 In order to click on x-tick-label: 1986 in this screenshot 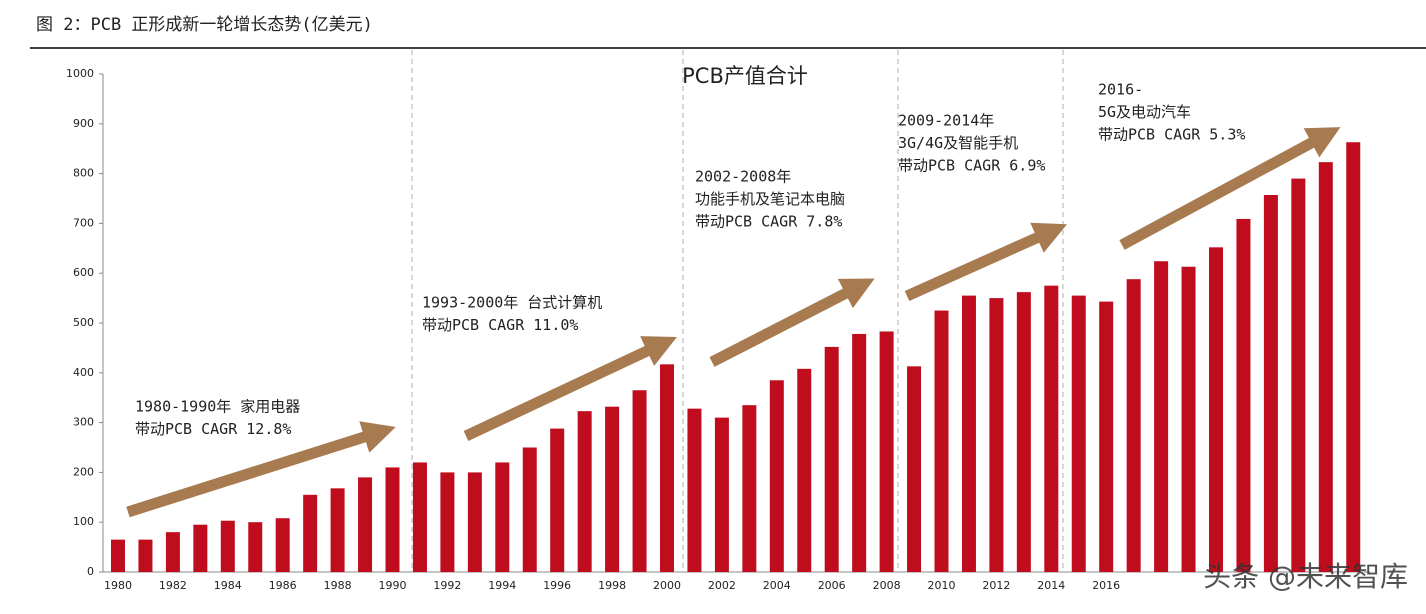, I will do `click(283, 585)`.